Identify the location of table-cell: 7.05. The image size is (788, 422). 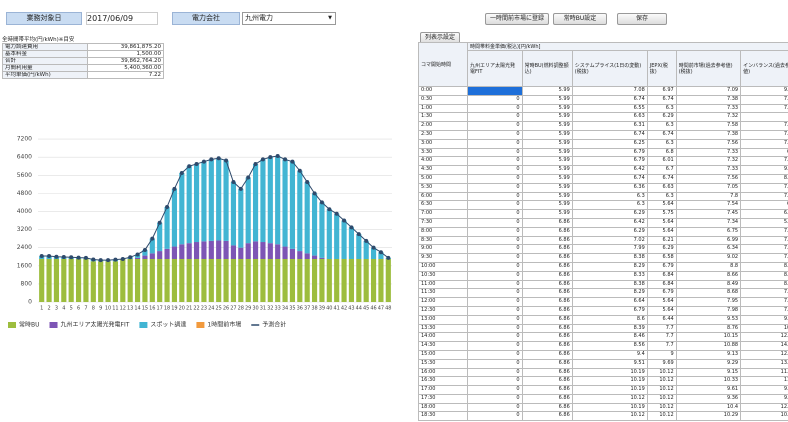
(708, 187).